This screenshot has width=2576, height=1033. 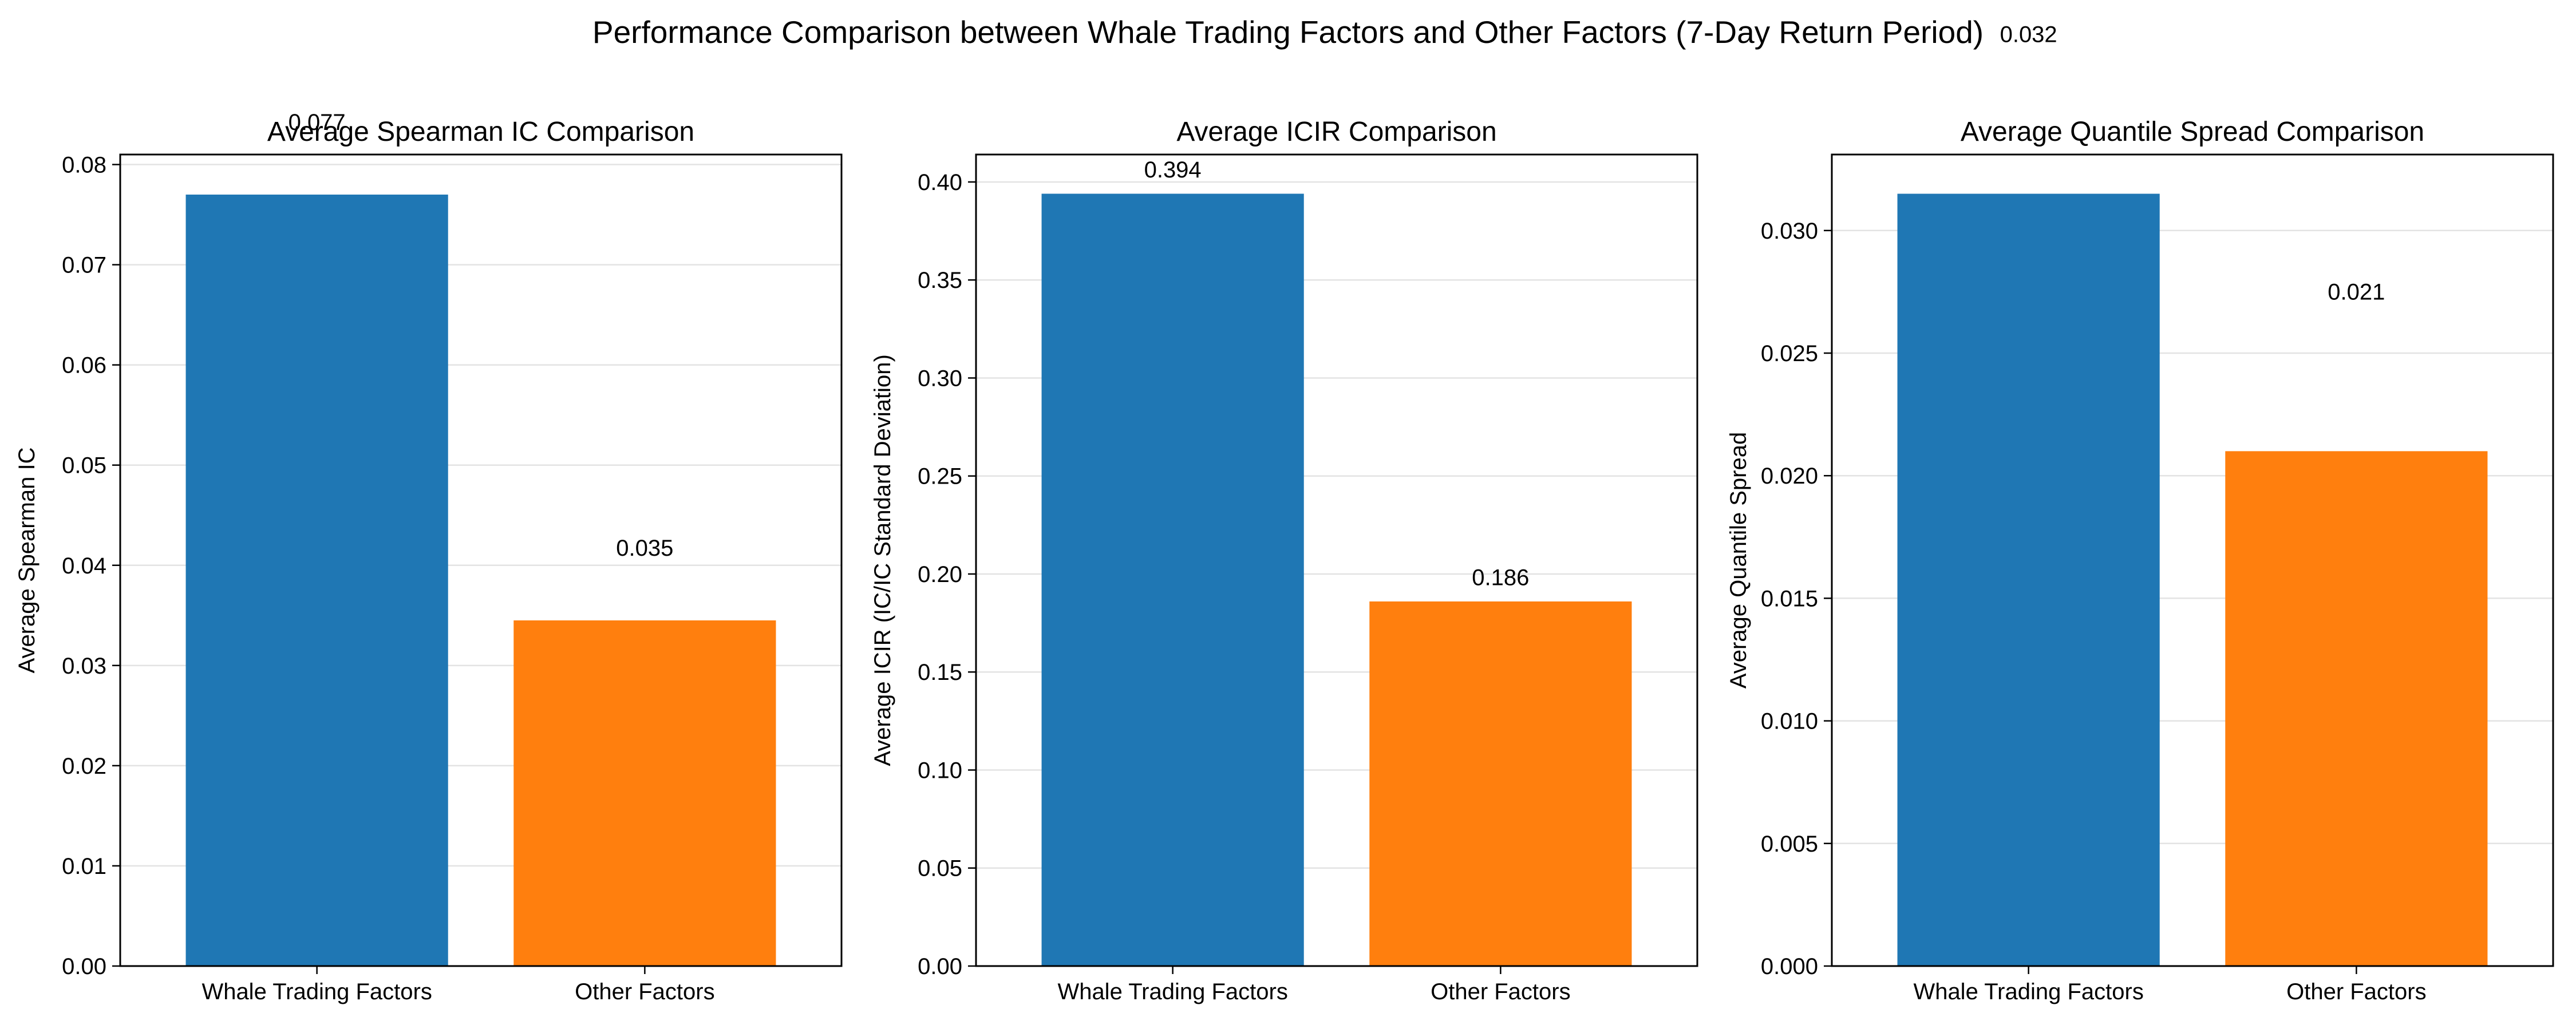 I want to click on y-tick-label: 0.15, so click(x=940, y=672).